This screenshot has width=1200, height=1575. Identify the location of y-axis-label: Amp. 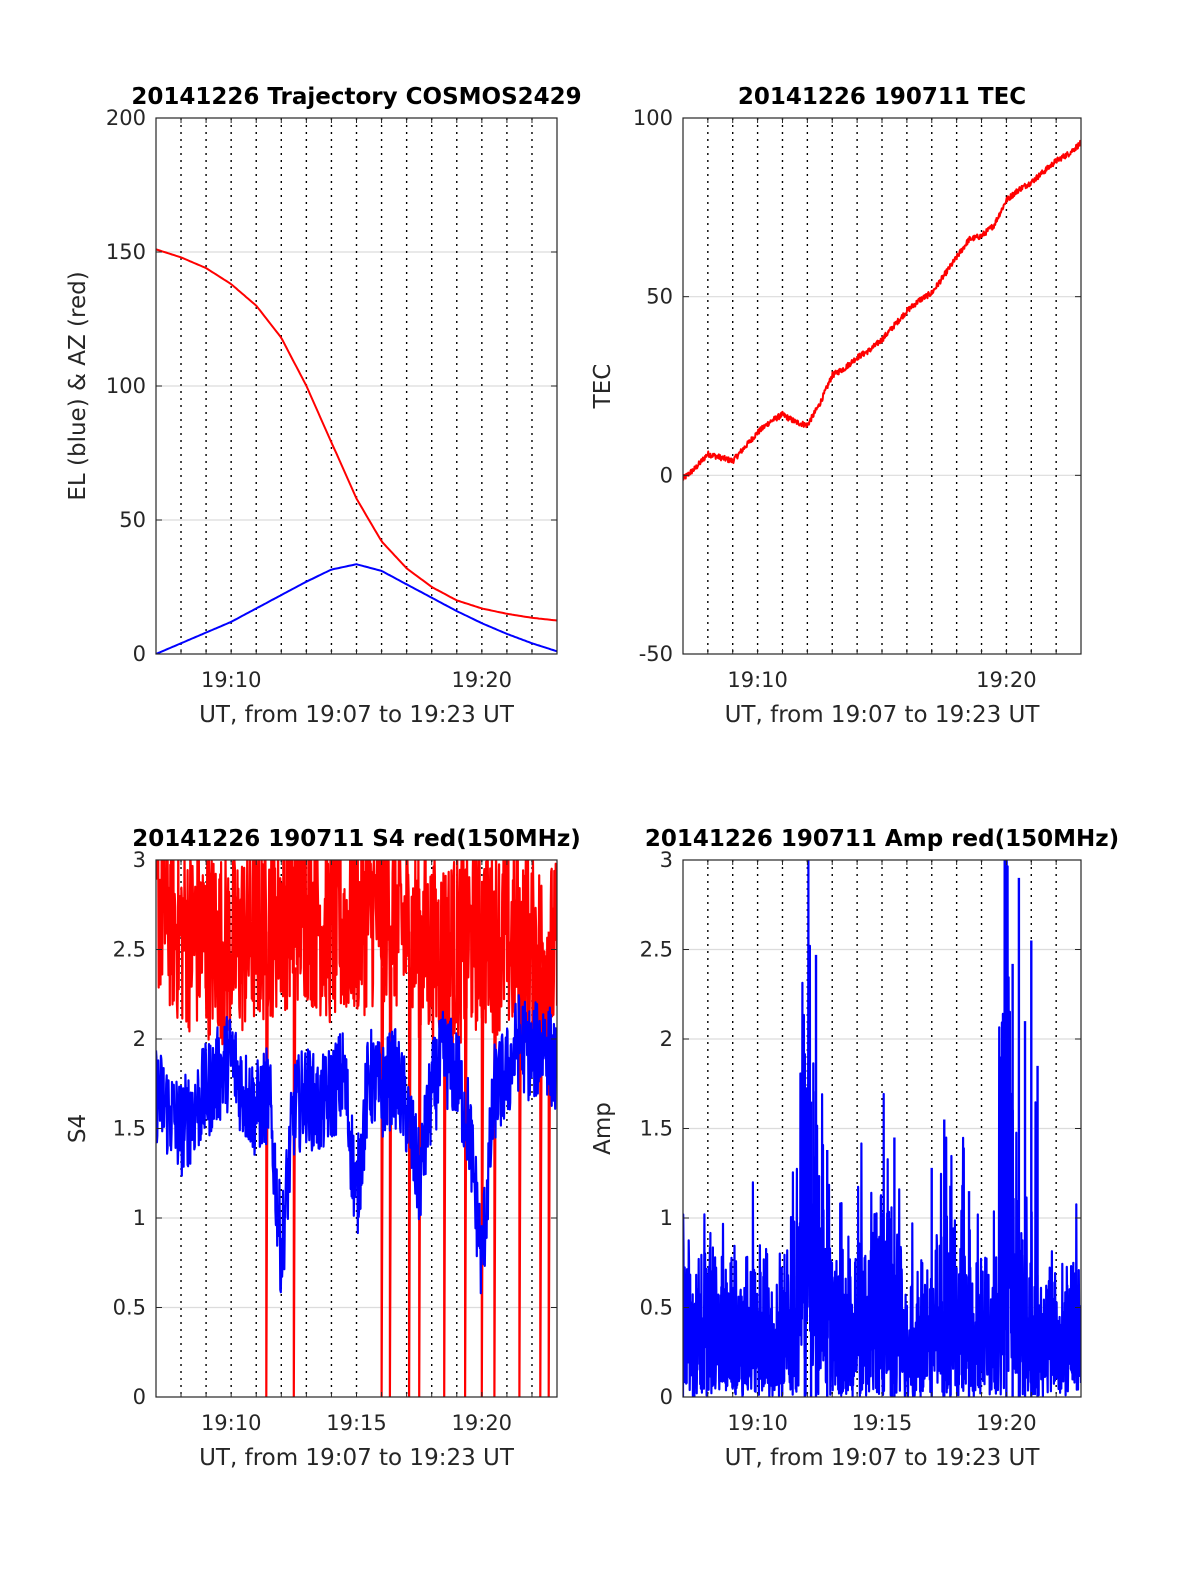
(603, 1128).